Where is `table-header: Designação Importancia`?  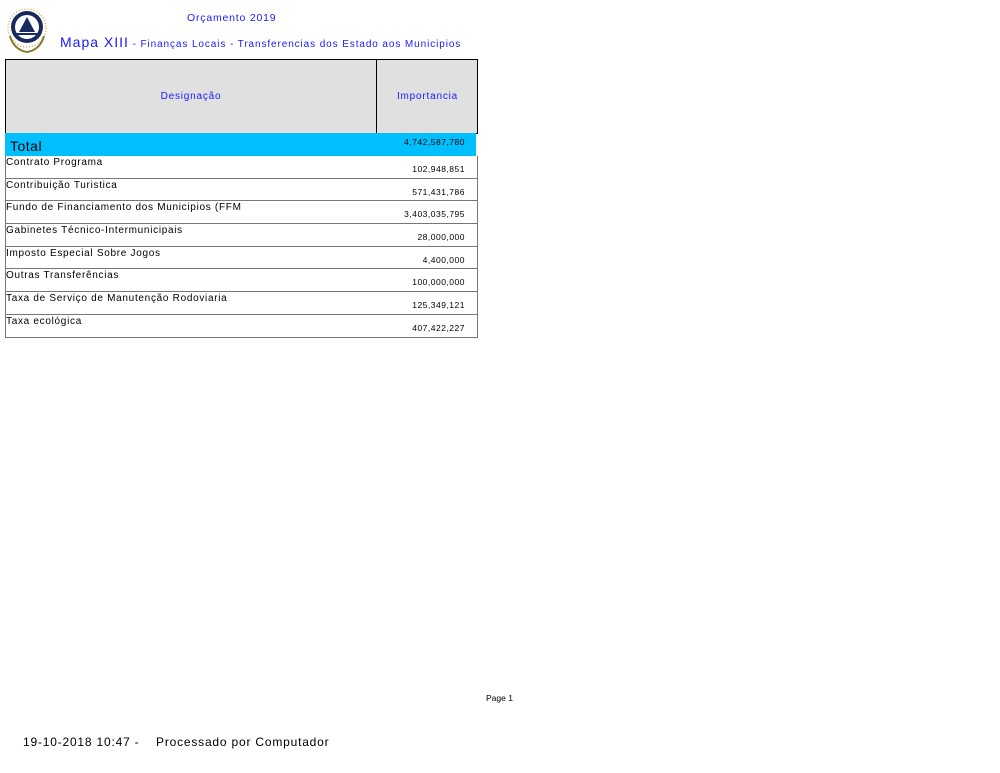 table-header: Designação Importancia is located at coordinates (241, 96).